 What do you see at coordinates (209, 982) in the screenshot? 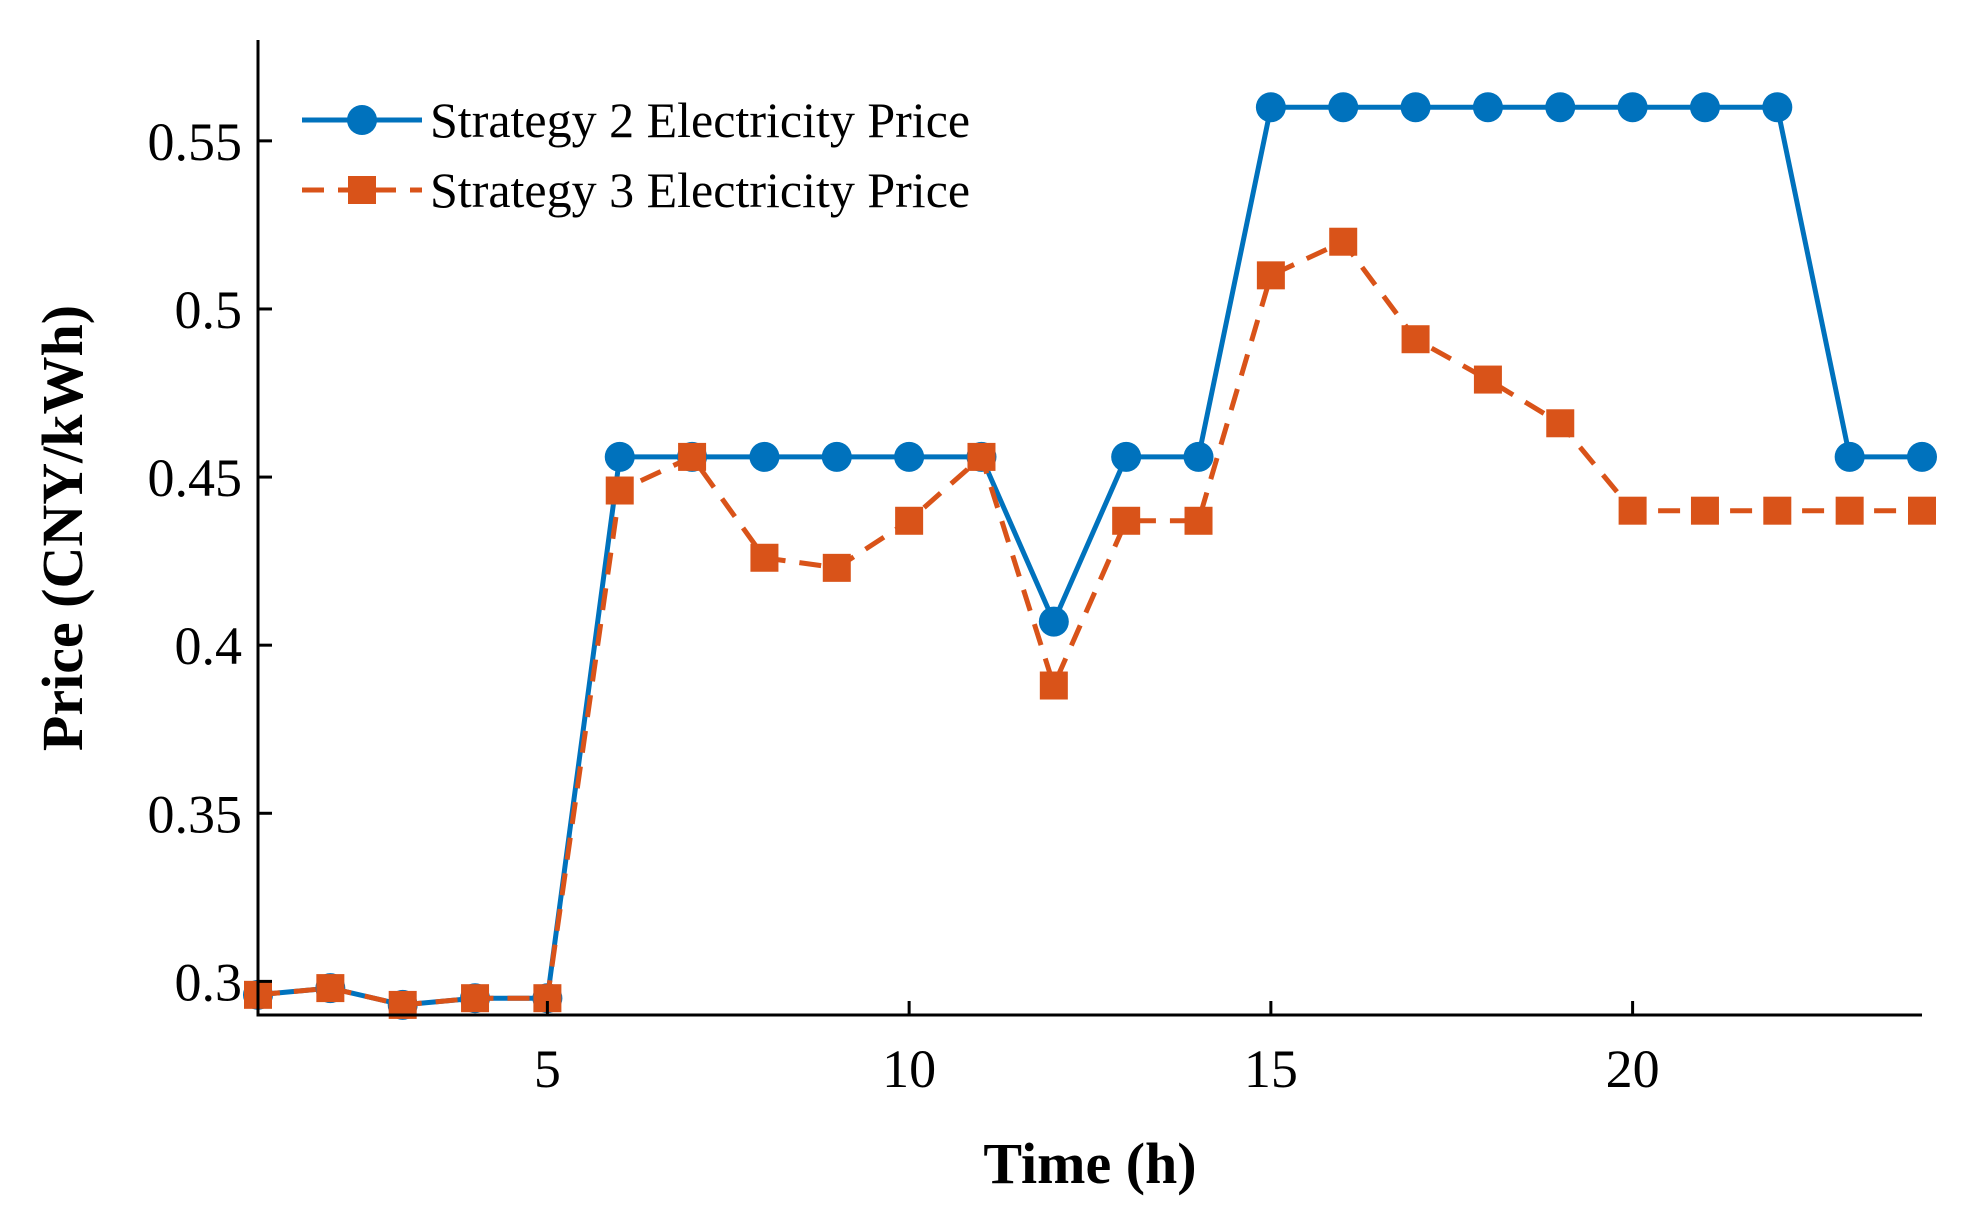
I see `y-tick-label: 0.3` at bounding box center [209, 982].